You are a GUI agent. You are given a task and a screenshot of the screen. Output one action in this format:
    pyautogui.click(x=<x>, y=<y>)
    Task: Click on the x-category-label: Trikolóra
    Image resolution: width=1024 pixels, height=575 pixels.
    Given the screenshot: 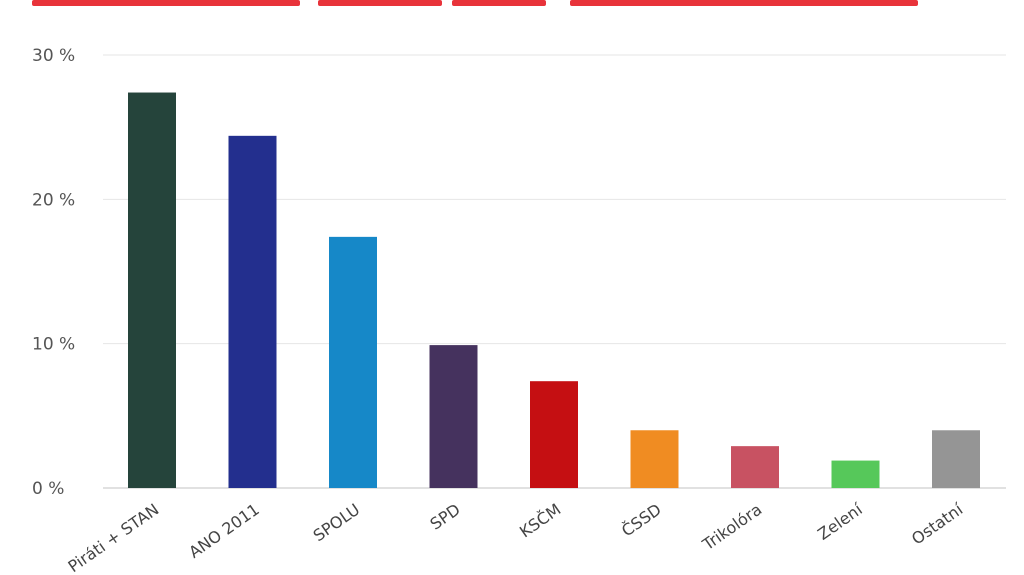 What is the action you would take?
    pyautogui.click(x=731, y=527)
    